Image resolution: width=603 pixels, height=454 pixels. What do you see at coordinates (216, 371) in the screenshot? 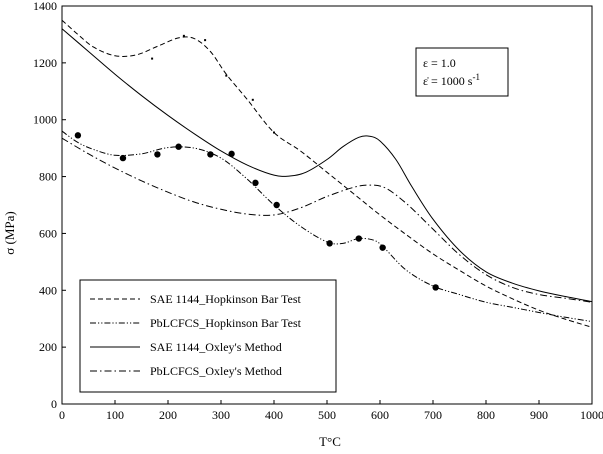
I see `legend-label-pblcfcs-oxley: PbLCFCS_Oxley's Method` at bounding box center [216, 371].